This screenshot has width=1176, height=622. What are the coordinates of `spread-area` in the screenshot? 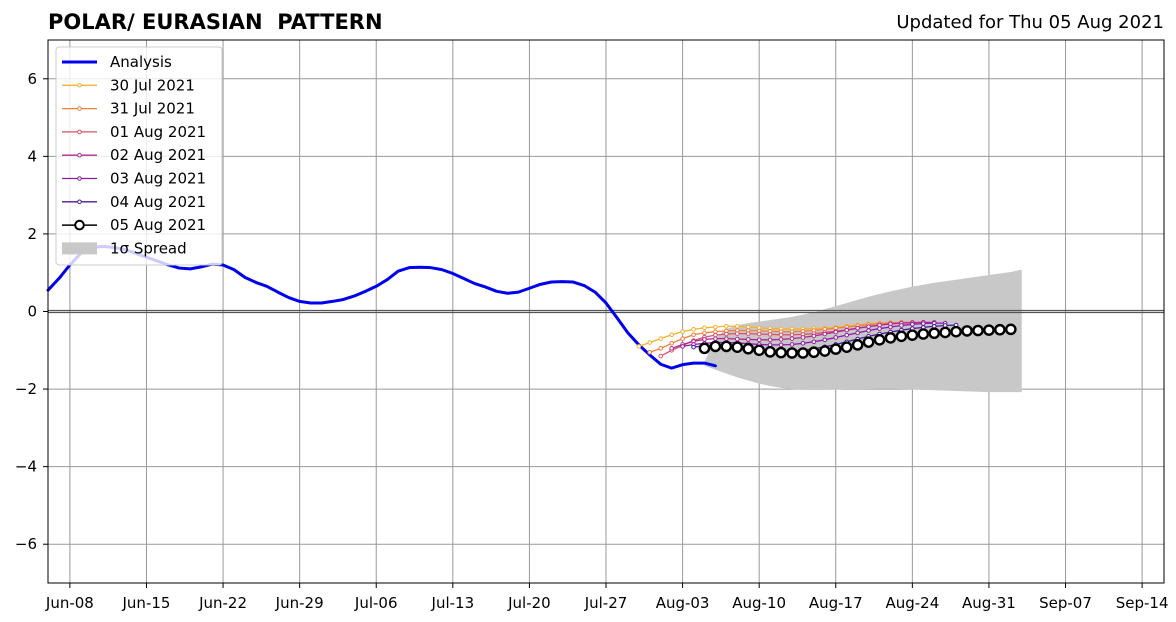 It's located at (863, 331).